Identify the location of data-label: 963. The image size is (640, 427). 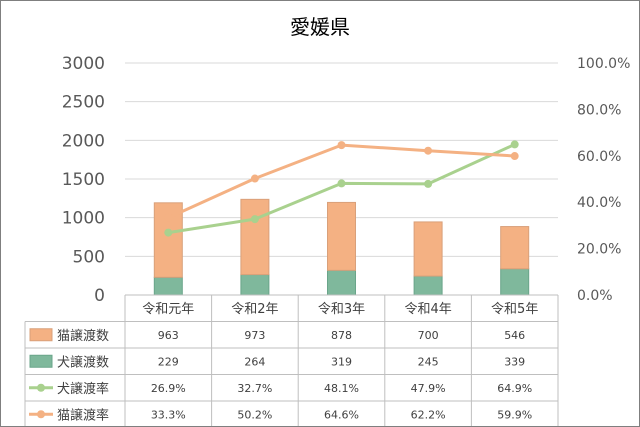
(168, 335).